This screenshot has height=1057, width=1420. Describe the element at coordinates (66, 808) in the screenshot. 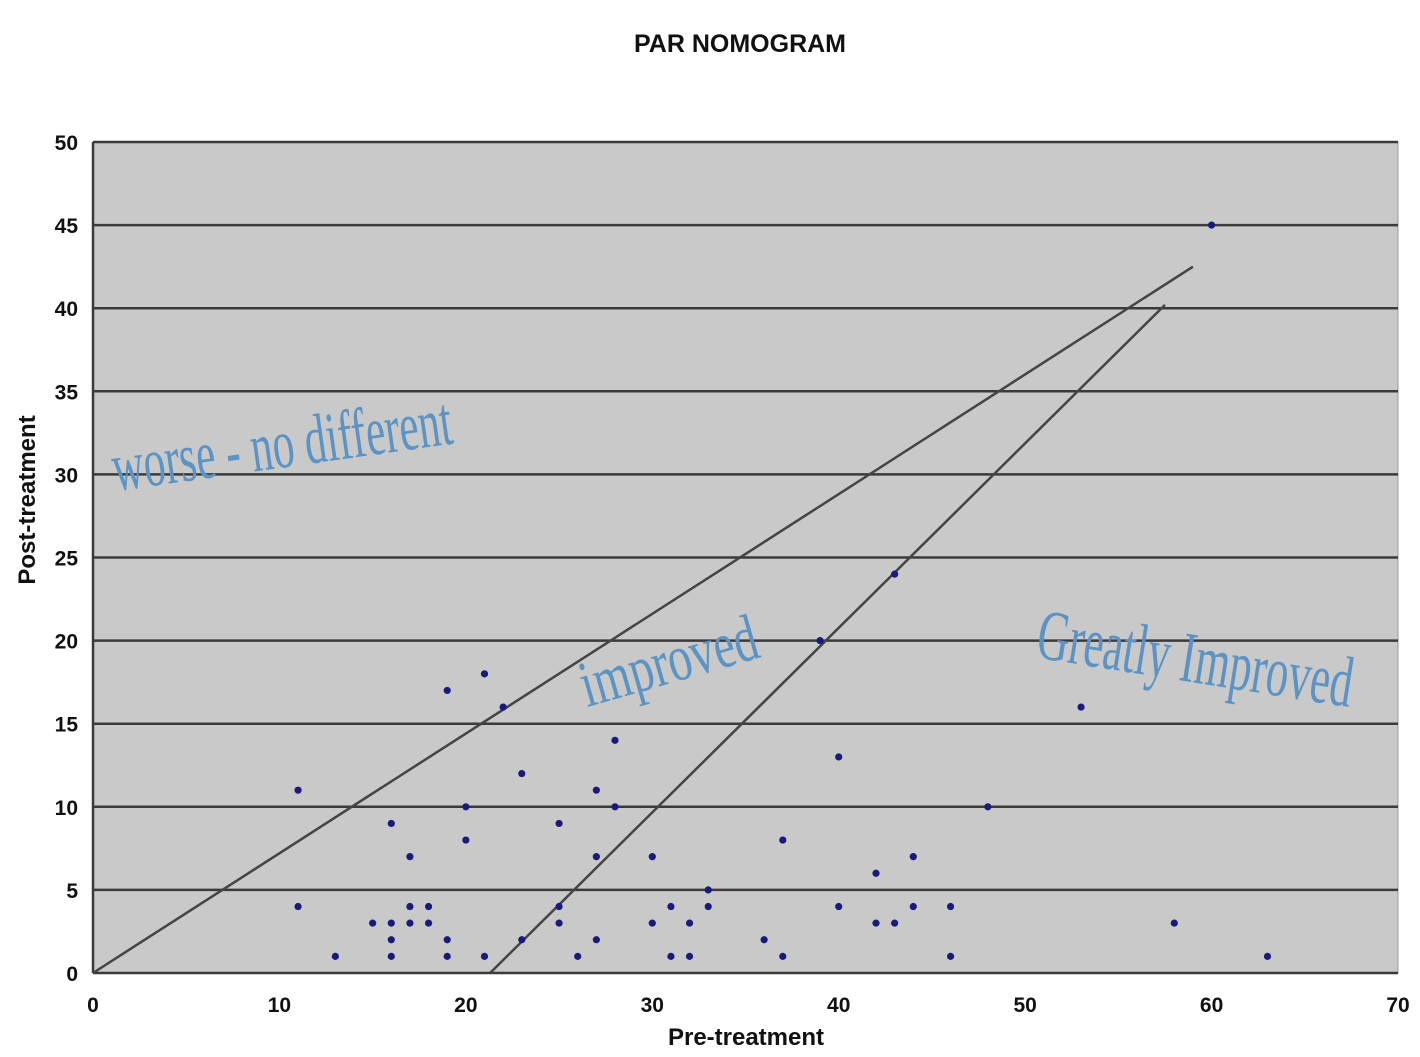

I see `y-tick-label: 10` at that location.